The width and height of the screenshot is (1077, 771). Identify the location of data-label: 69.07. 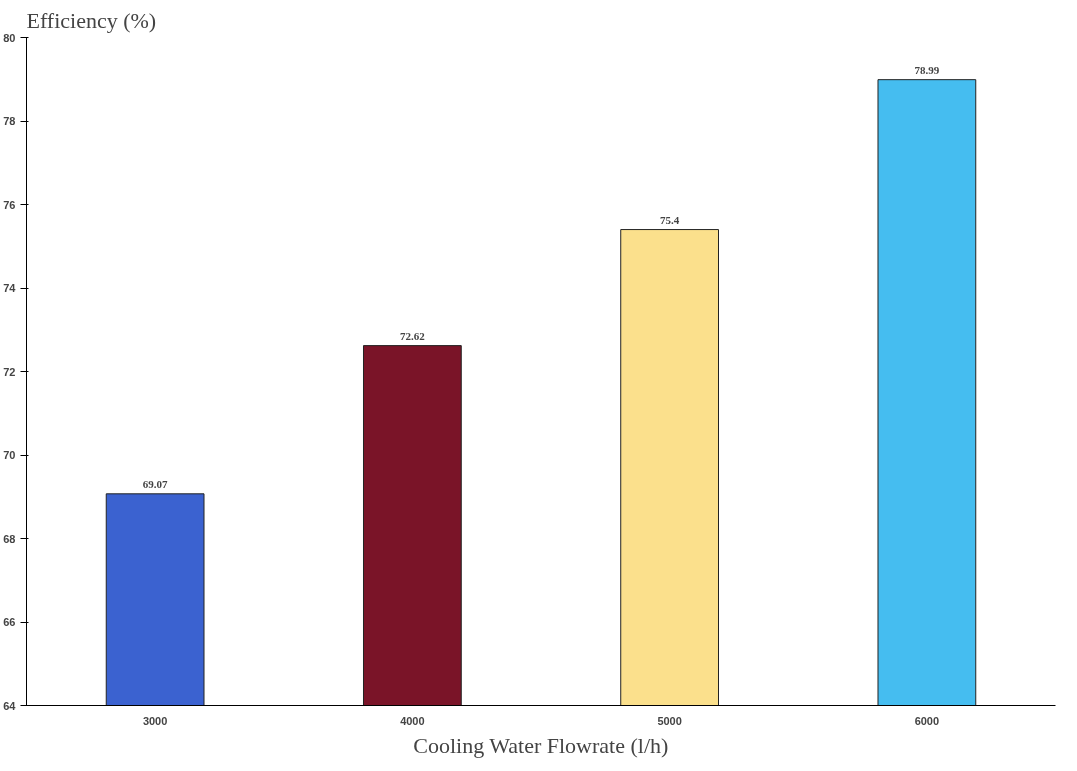
(155, 483).